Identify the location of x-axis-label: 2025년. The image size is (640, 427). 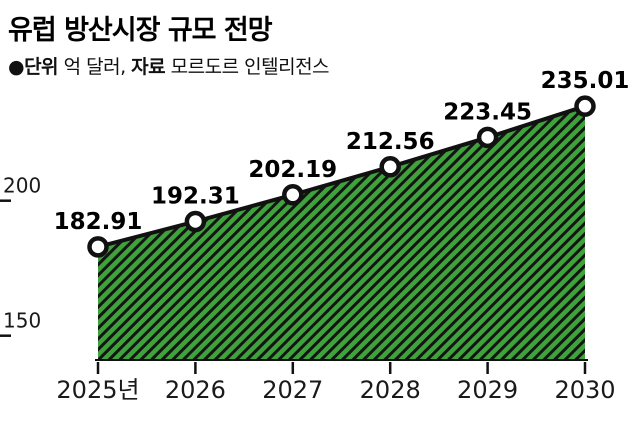
(97, 390).